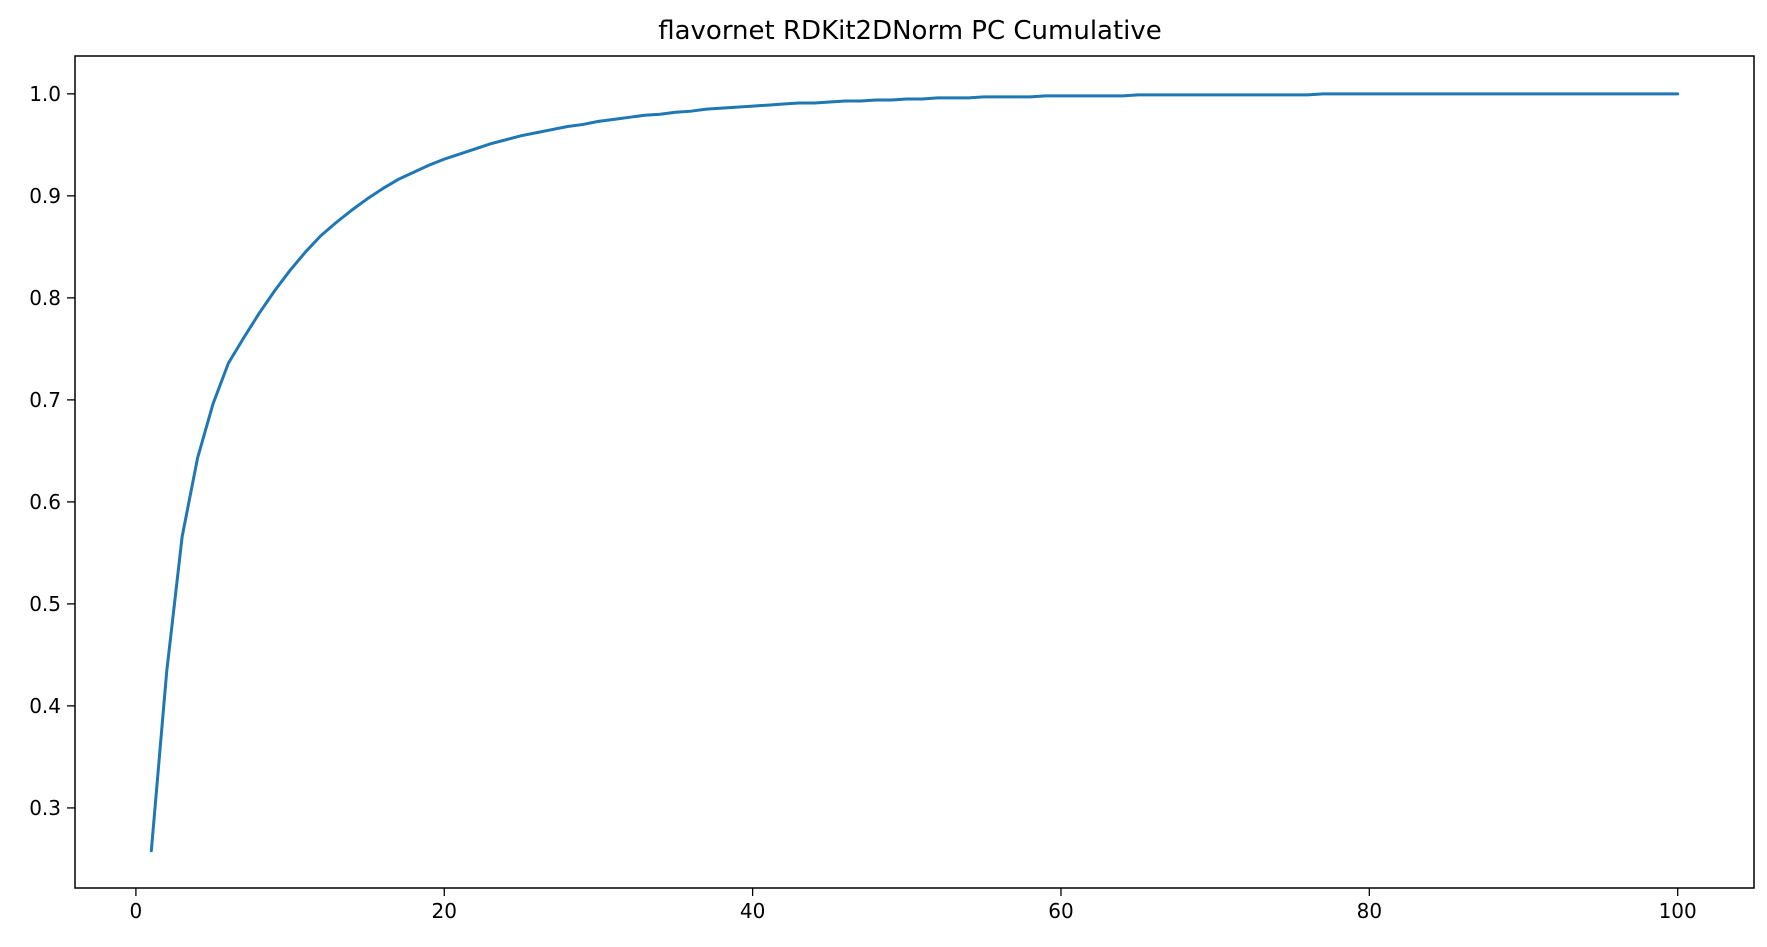 This screenshot has width=1767, height=947. What do you see at coordinates (45, 400) in the screenshot?
I see `y-tick-label: 0.7` at bounding box center [45, 400].